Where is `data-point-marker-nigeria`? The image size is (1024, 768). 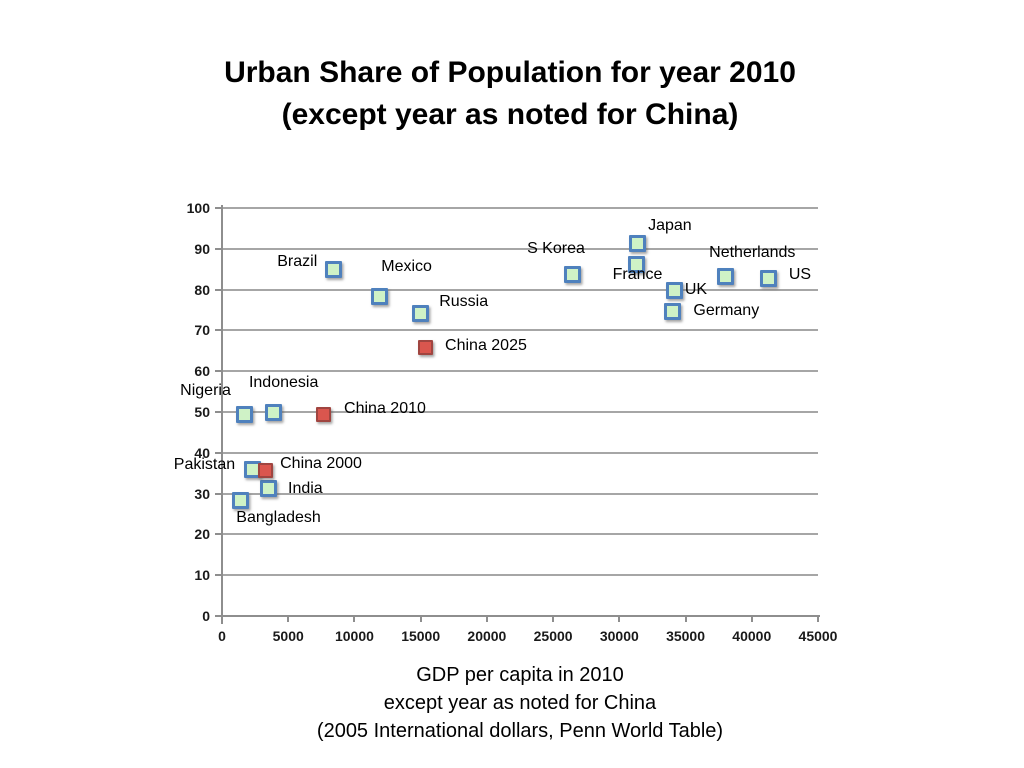 data-point-marker-nigeria is located at coordinates (244, 415).